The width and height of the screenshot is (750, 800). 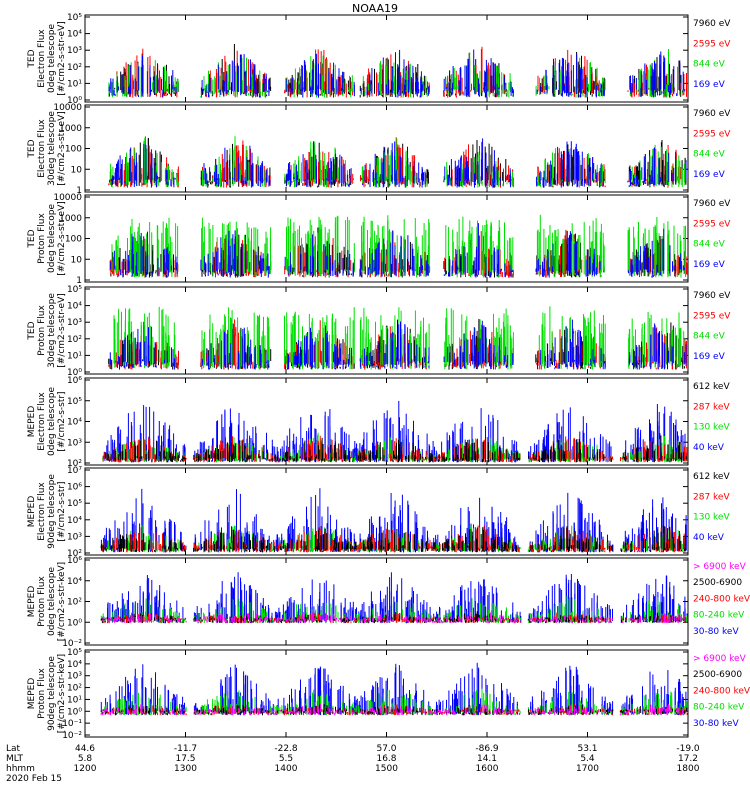 What do you see at coordinates (711, 387) in the screenshot?
I see `legend-entry: 612 keV` at bounding box center [711, 387].